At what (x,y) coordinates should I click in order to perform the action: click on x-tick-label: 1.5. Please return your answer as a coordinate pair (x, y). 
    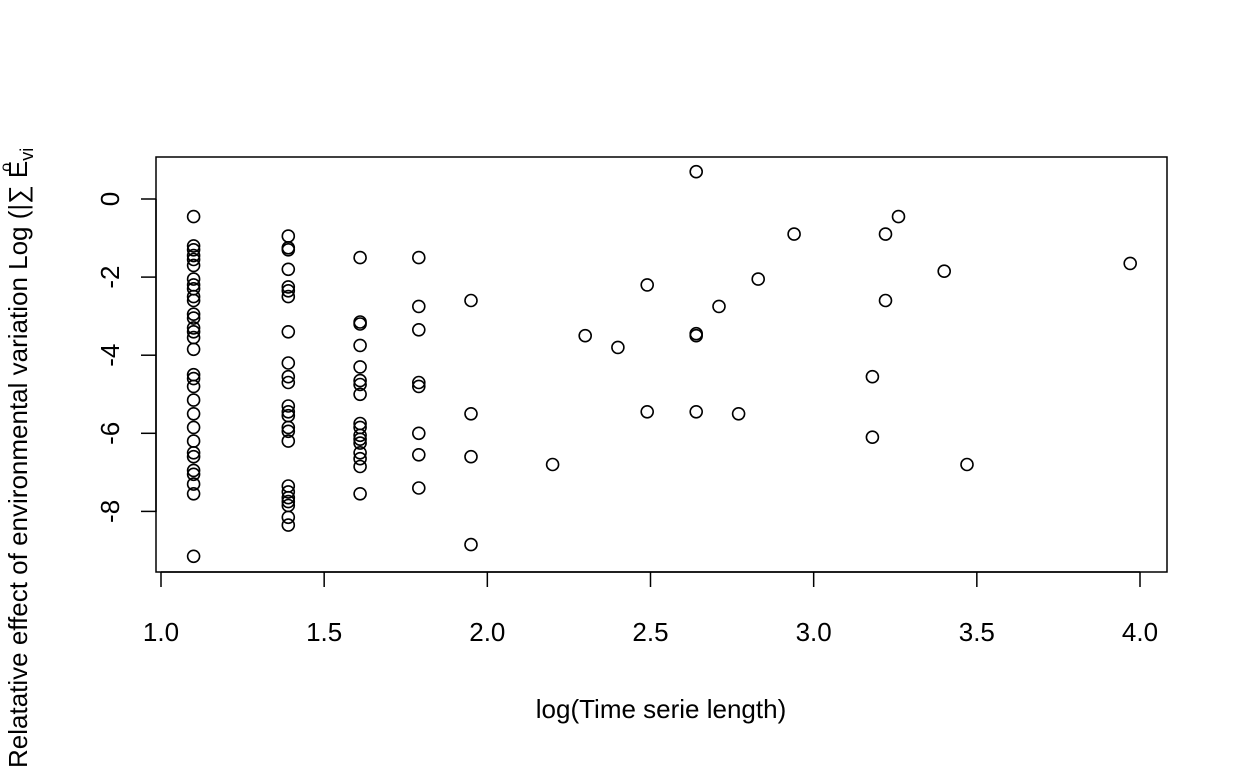
    Looking at the image, I should click on (324, 632).